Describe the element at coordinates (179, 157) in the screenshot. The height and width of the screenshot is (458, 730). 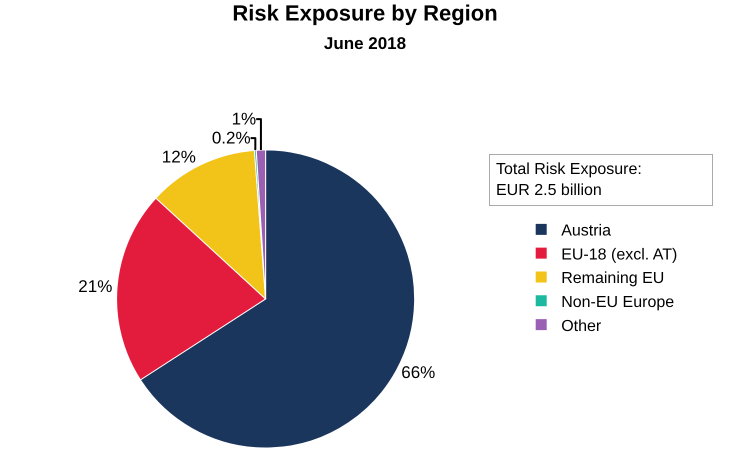
I see `data-label: 12%` at that location.